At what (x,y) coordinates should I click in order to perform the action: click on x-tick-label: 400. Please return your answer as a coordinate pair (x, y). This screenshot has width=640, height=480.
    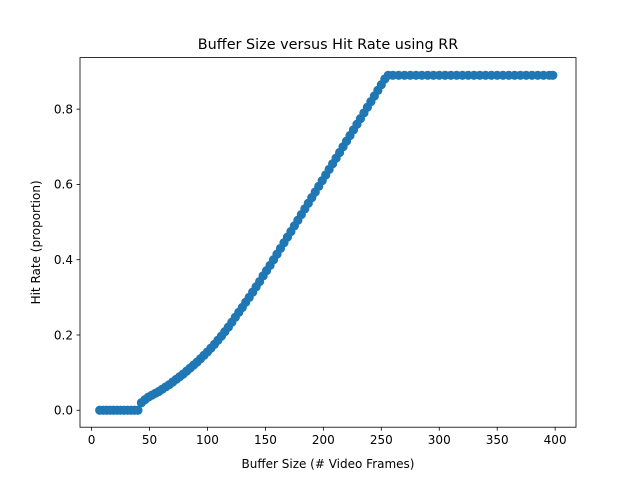
    Looking at the image, I should click on (555, 440).